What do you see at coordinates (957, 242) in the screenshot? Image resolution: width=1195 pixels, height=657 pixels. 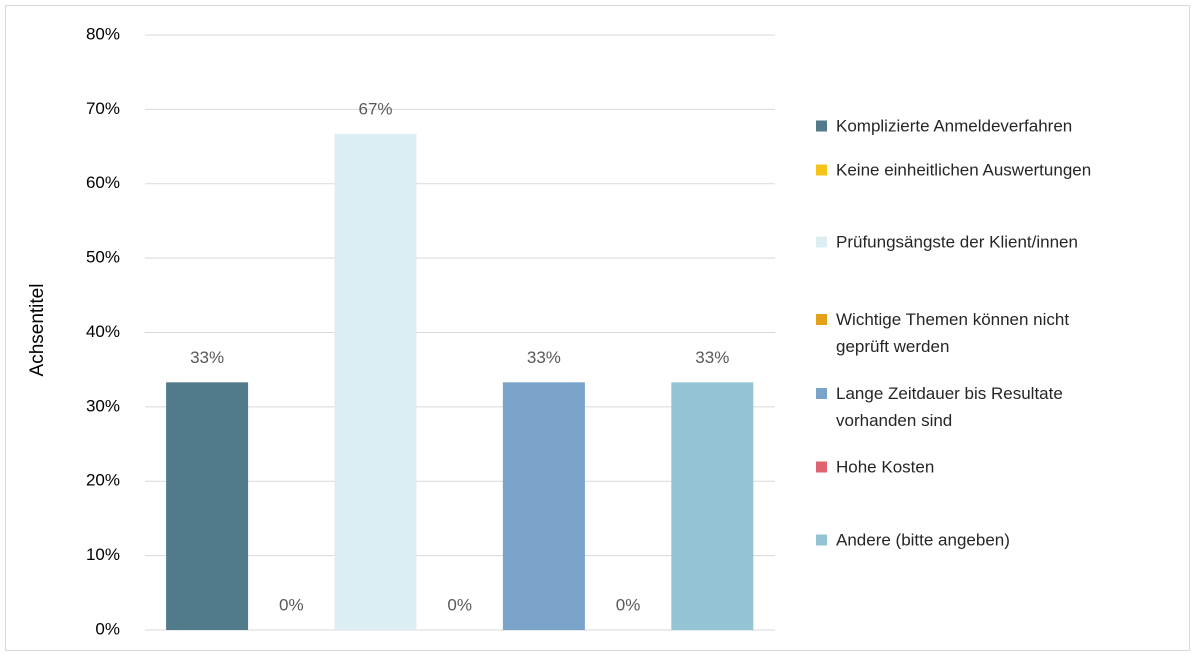 I see `legend-label: Prüfungsängste der Klient/innen` at bounding box center [957, 242].